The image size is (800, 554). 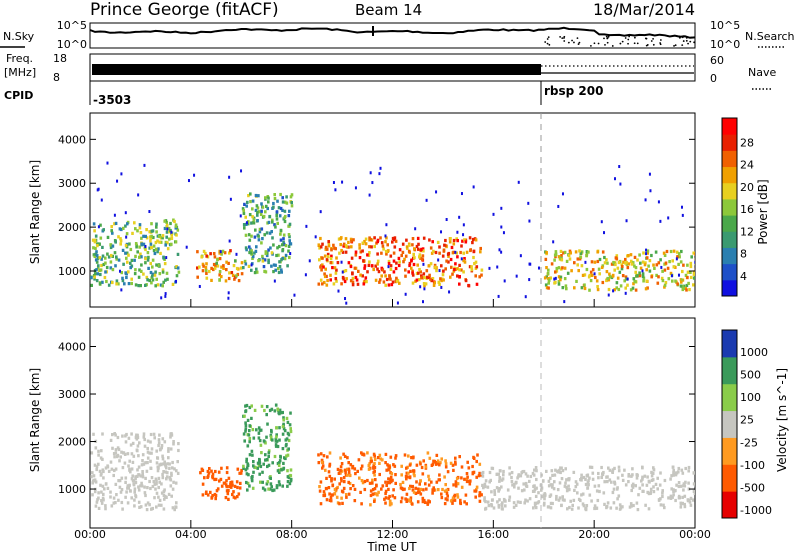 I want to click on y-tick-label: 4000, so click(x=72, y=139).